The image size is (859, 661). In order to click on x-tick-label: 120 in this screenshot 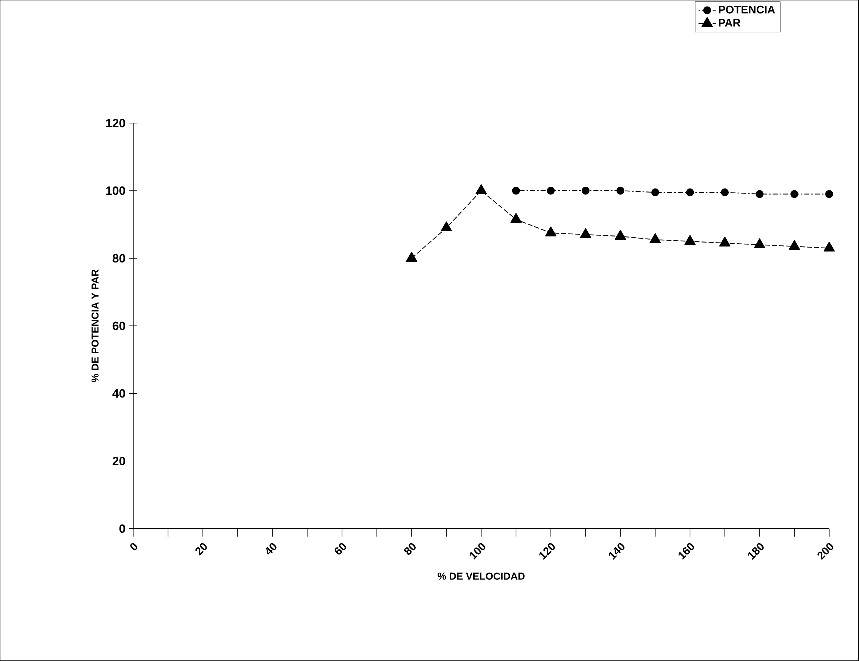, I will do `click(548, 551)`.